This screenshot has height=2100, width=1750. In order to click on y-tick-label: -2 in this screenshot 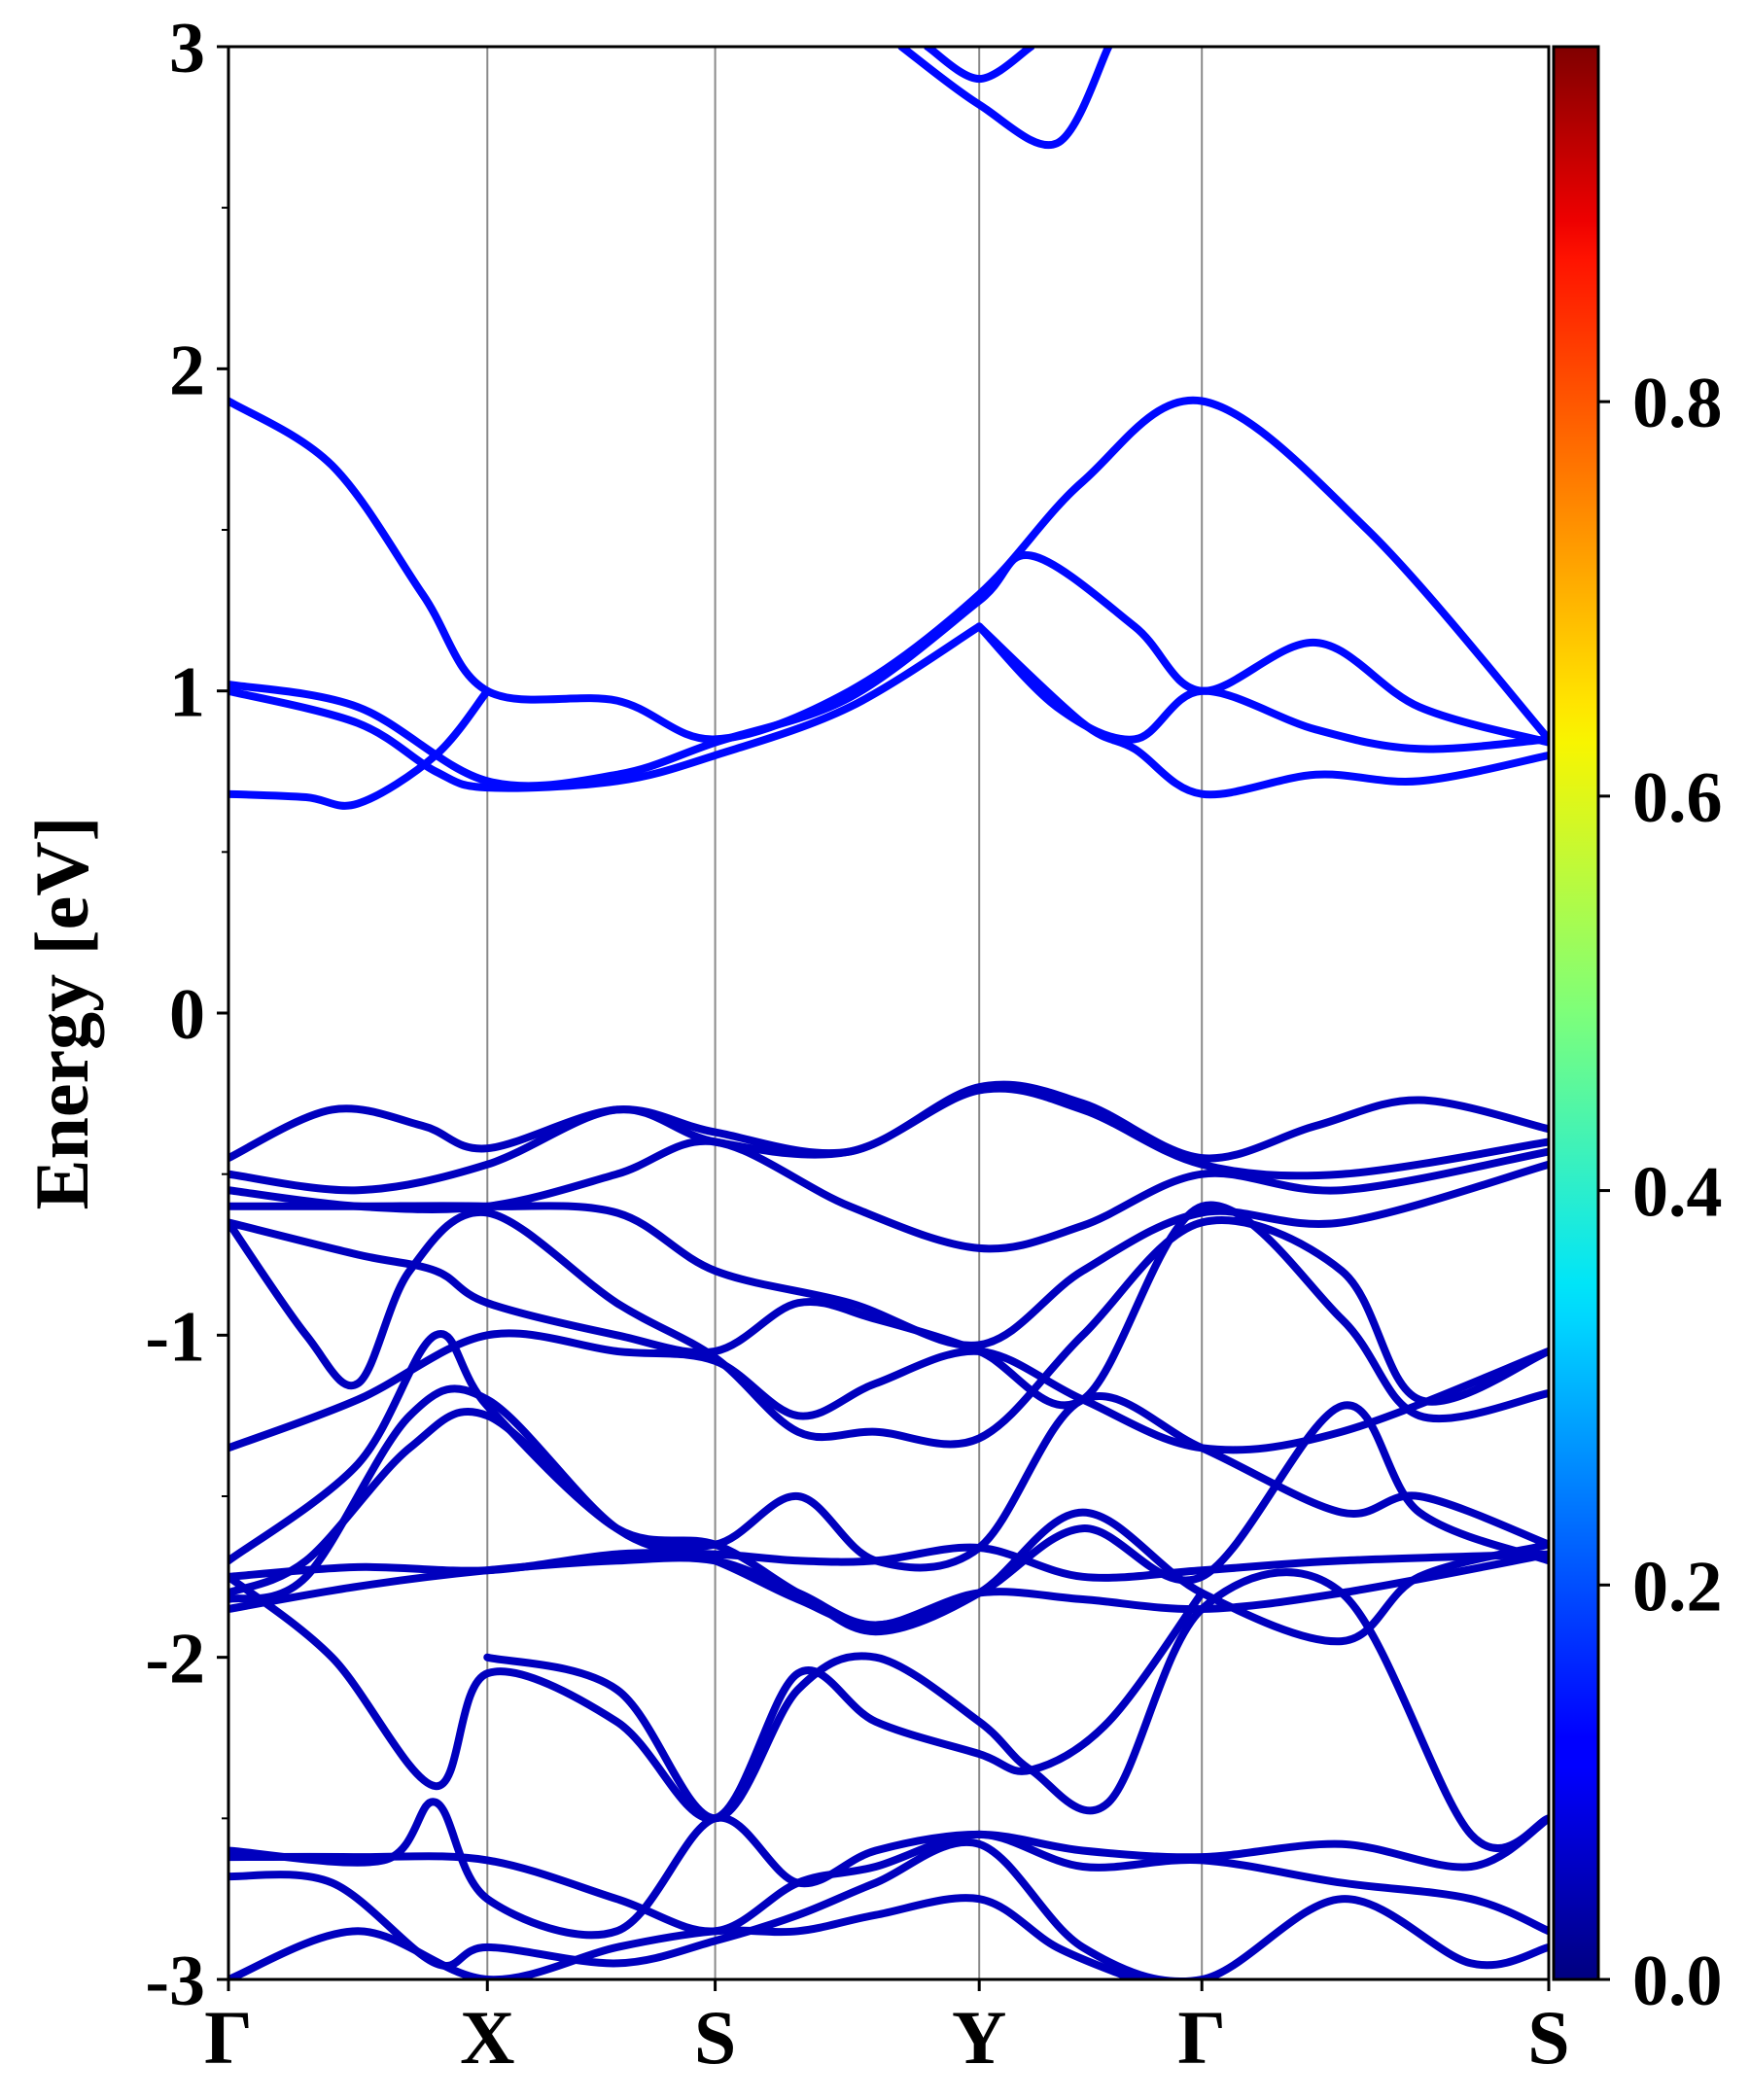, I will do `click(175, 1659)`.